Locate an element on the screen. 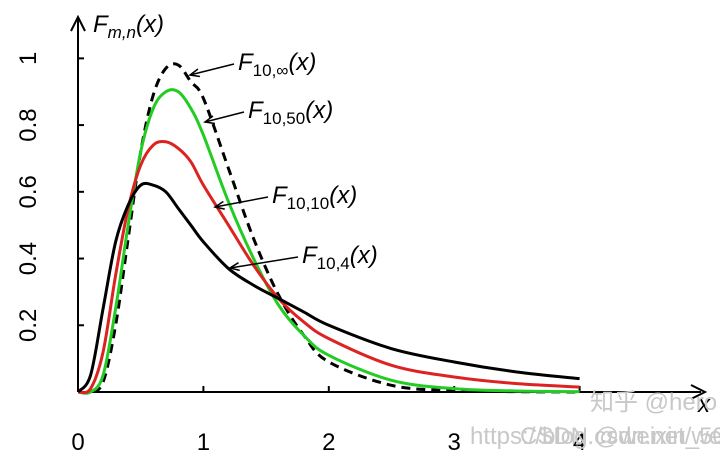  y-axis-arrow is located at coordinates (78, 23).